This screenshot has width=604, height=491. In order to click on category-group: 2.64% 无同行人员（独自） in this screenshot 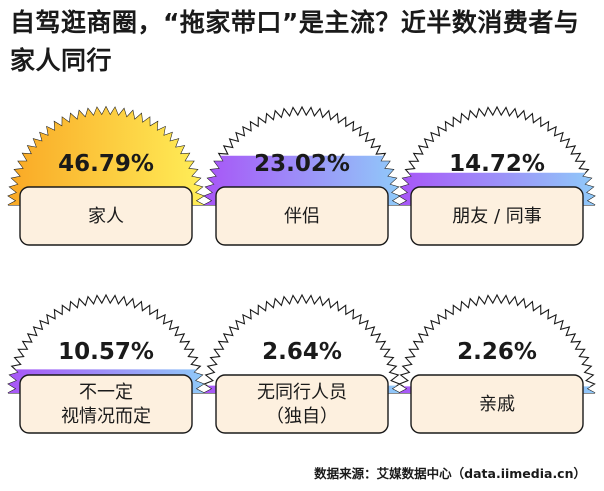, I will do `click(302, 363)`.